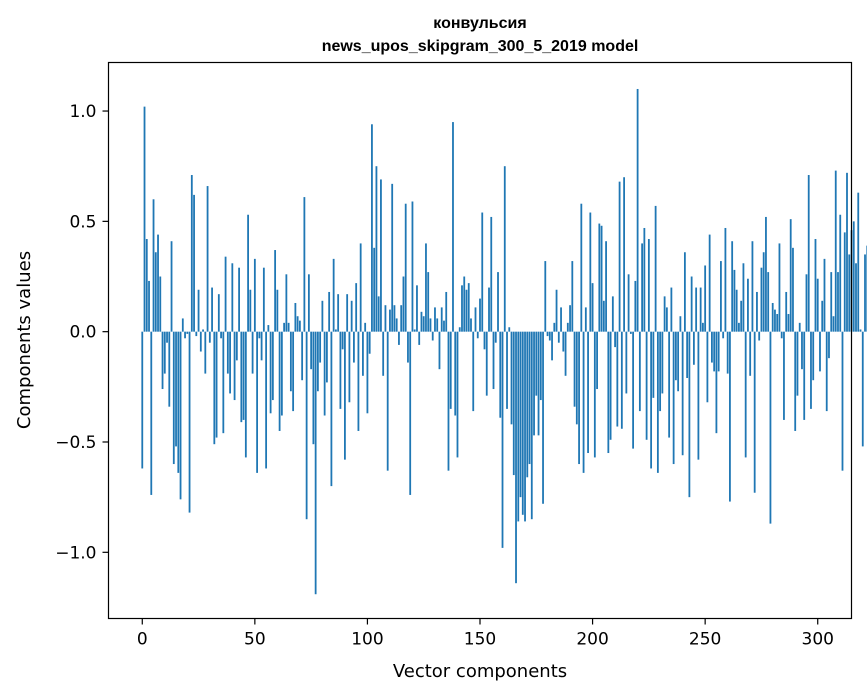 The width and height of the screenshot is (867, 696). I want to click on x-tick-label: 150, so click(480, 640).